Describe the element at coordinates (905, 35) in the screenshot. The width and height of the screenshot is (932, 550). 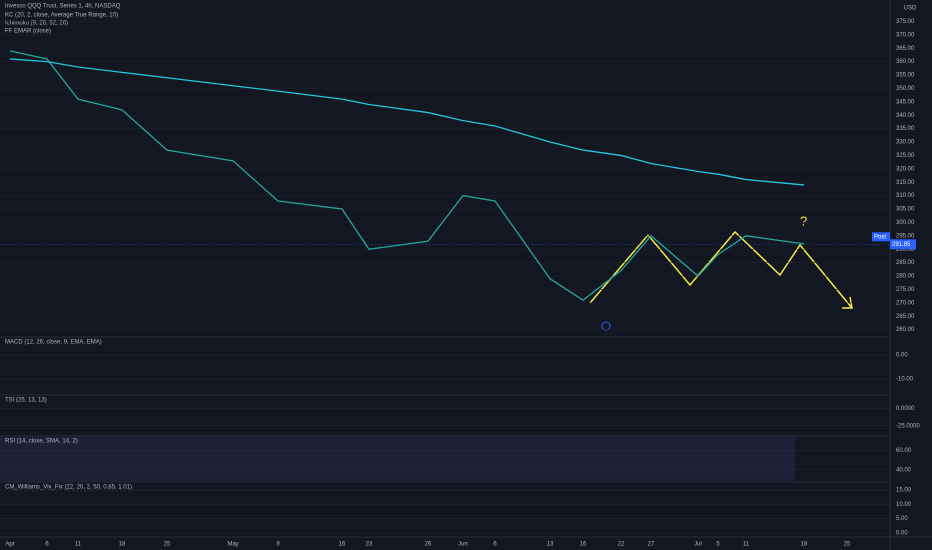
I see `y-tick-label: 370.00` at that location.